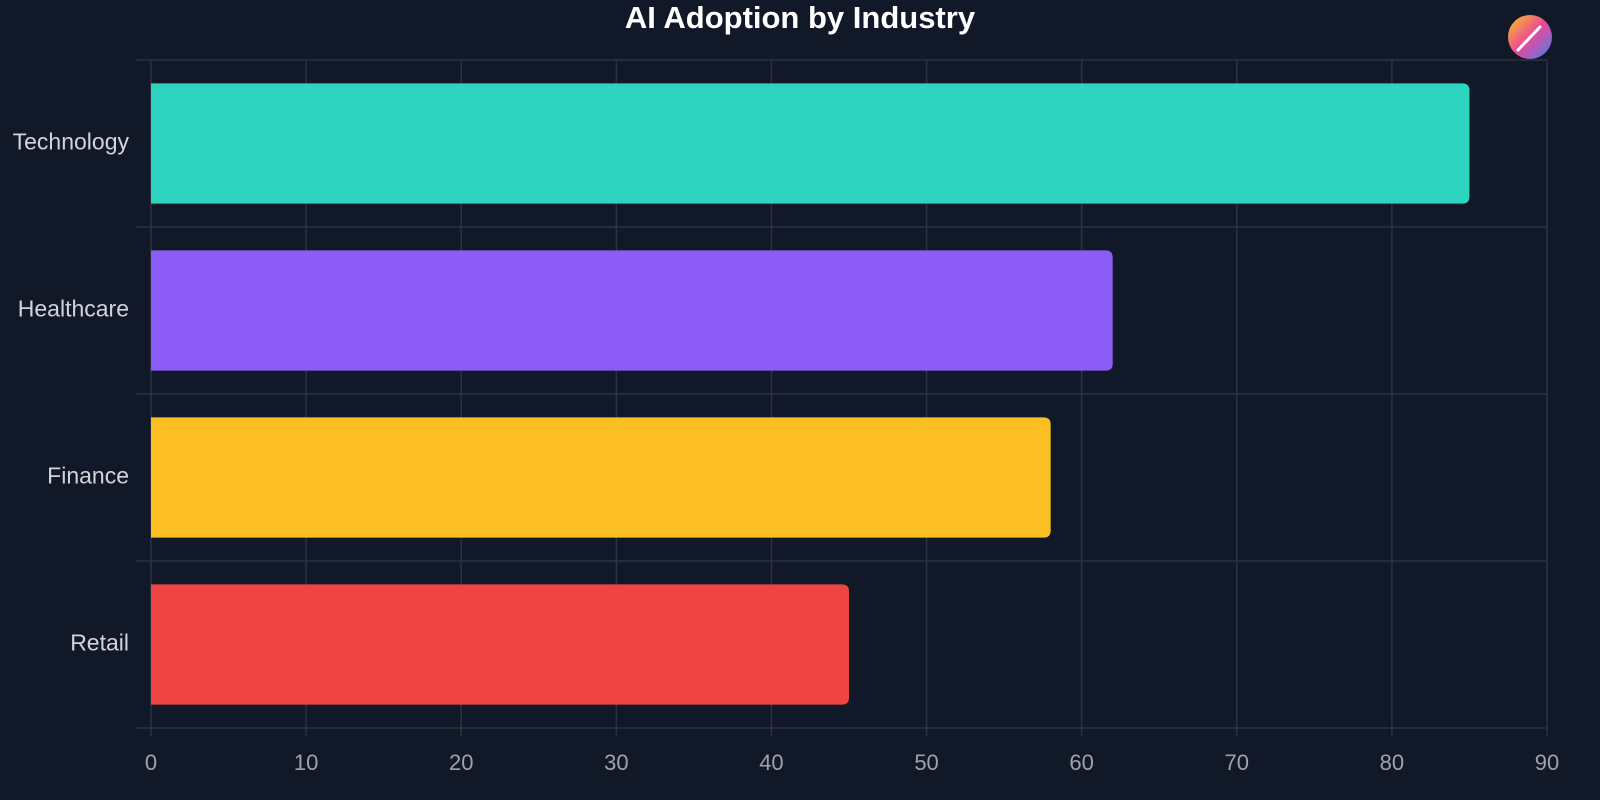 This screenshot has height=800, width=1600. What do you see at coordinates (151, 762) in the screenshot?
I see `x-tick-label: 0` at bounding box center [151, 762].